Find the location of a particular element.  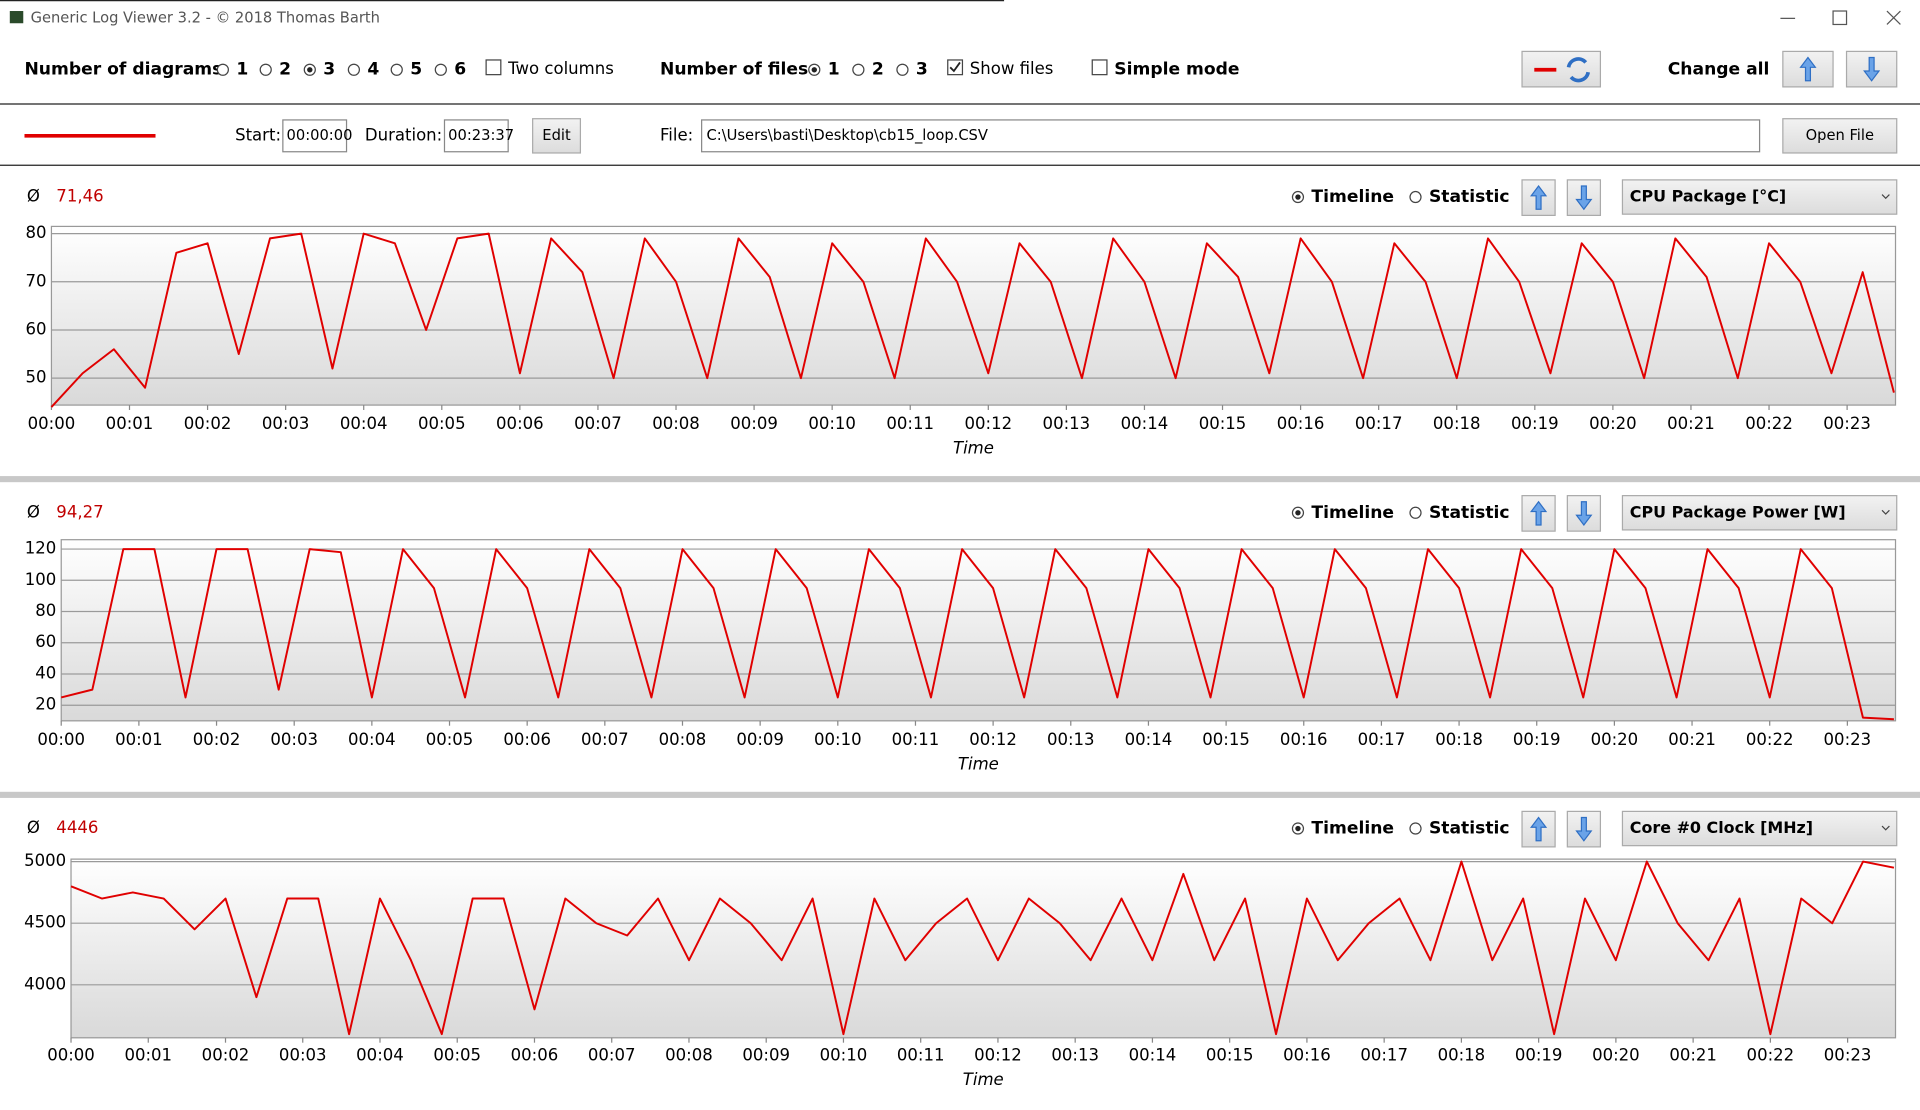

close-button is located at coordinates (1893, 17).